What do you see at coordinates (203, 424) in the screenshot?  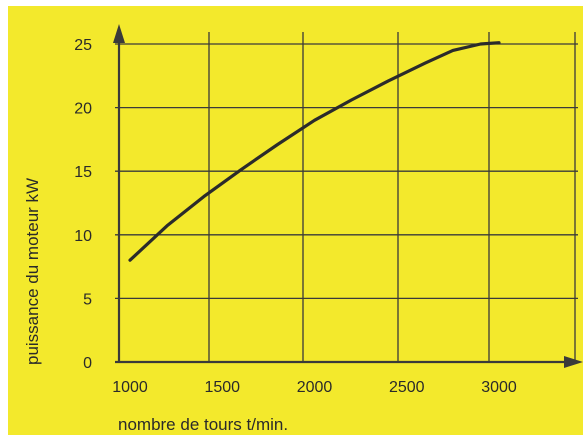 I see `x-axis-label: nombre de tours t/min.` at bounding box center [203, 424].